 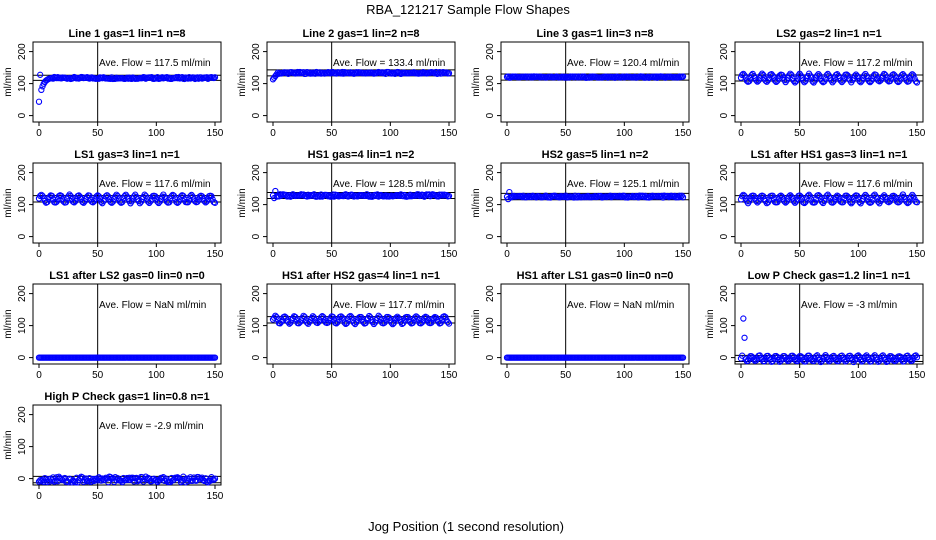 What do you see at coordinates (829, 155) in the screenshot?
I see `panel-title: LS1 after HS1 gas=3 lin=1 n=1` at bounding box center [829, 155].